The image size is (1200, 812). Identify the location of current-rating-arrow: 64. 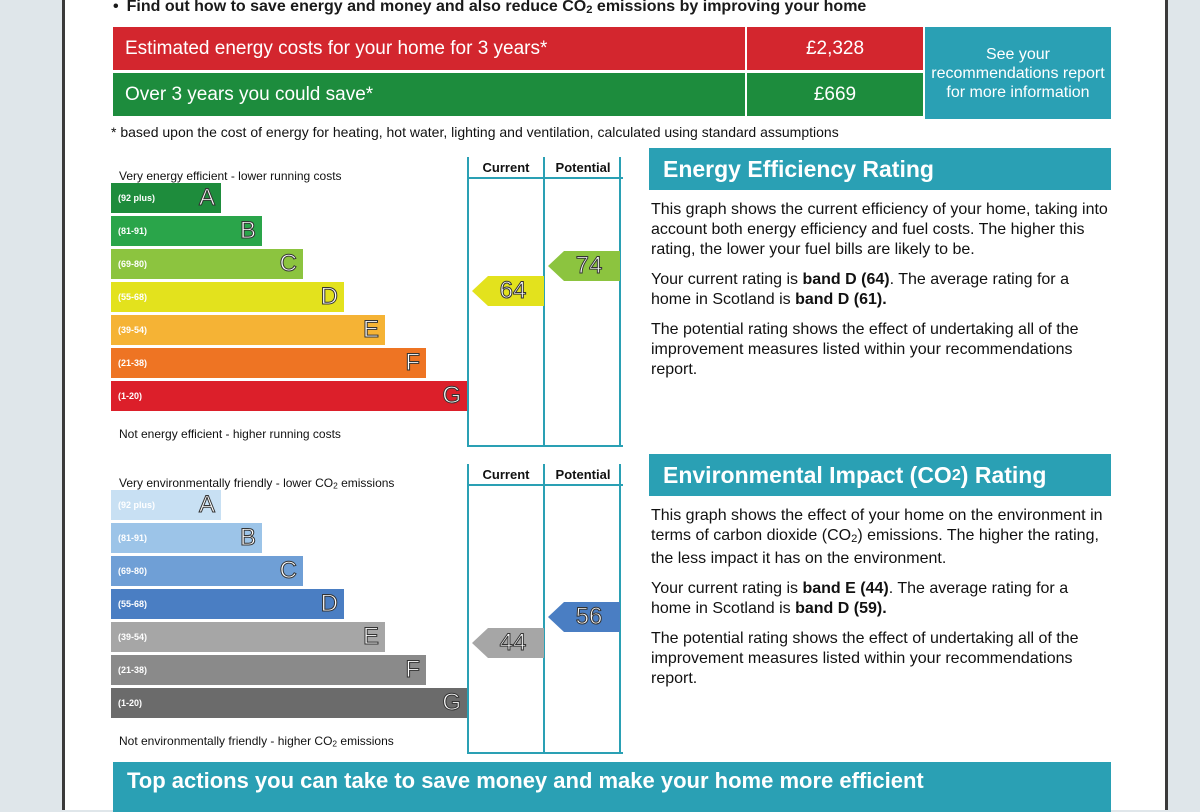
(508, 291).